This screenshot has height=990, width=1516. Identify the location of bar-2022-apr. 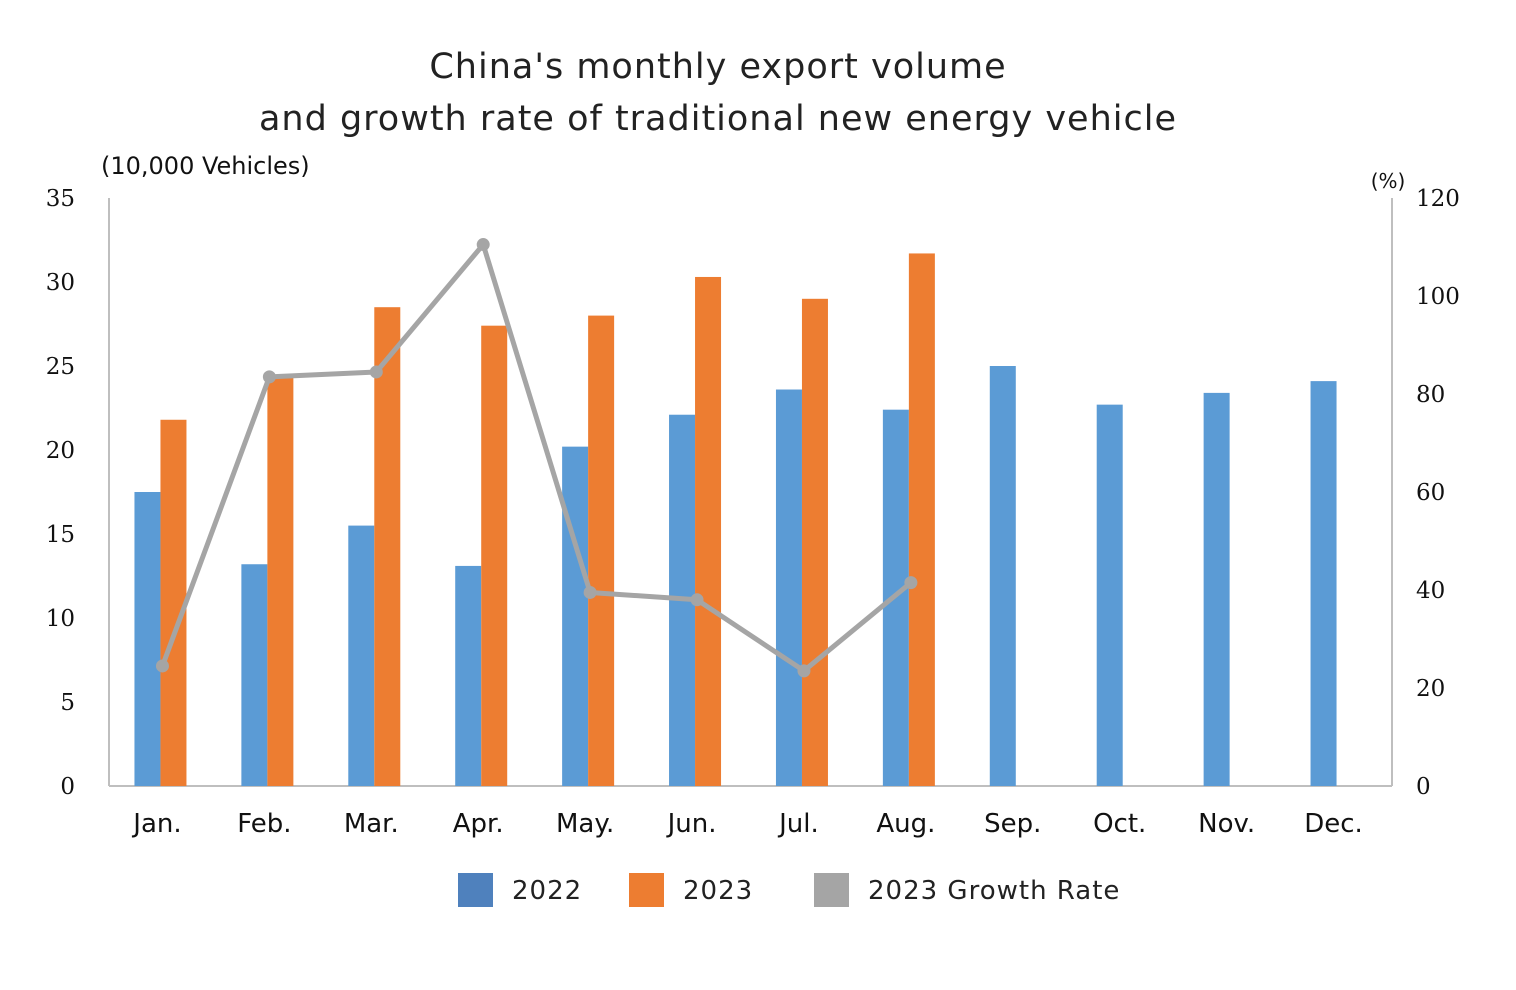
(468, 675).